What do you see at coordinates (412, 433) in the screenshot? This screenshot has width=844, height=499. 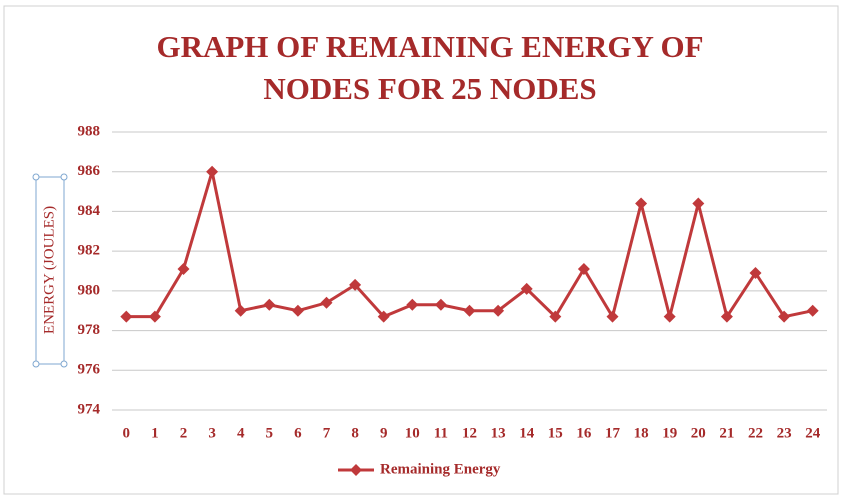 I see `x-tick-label: 10` at bounding box center [412, 433].